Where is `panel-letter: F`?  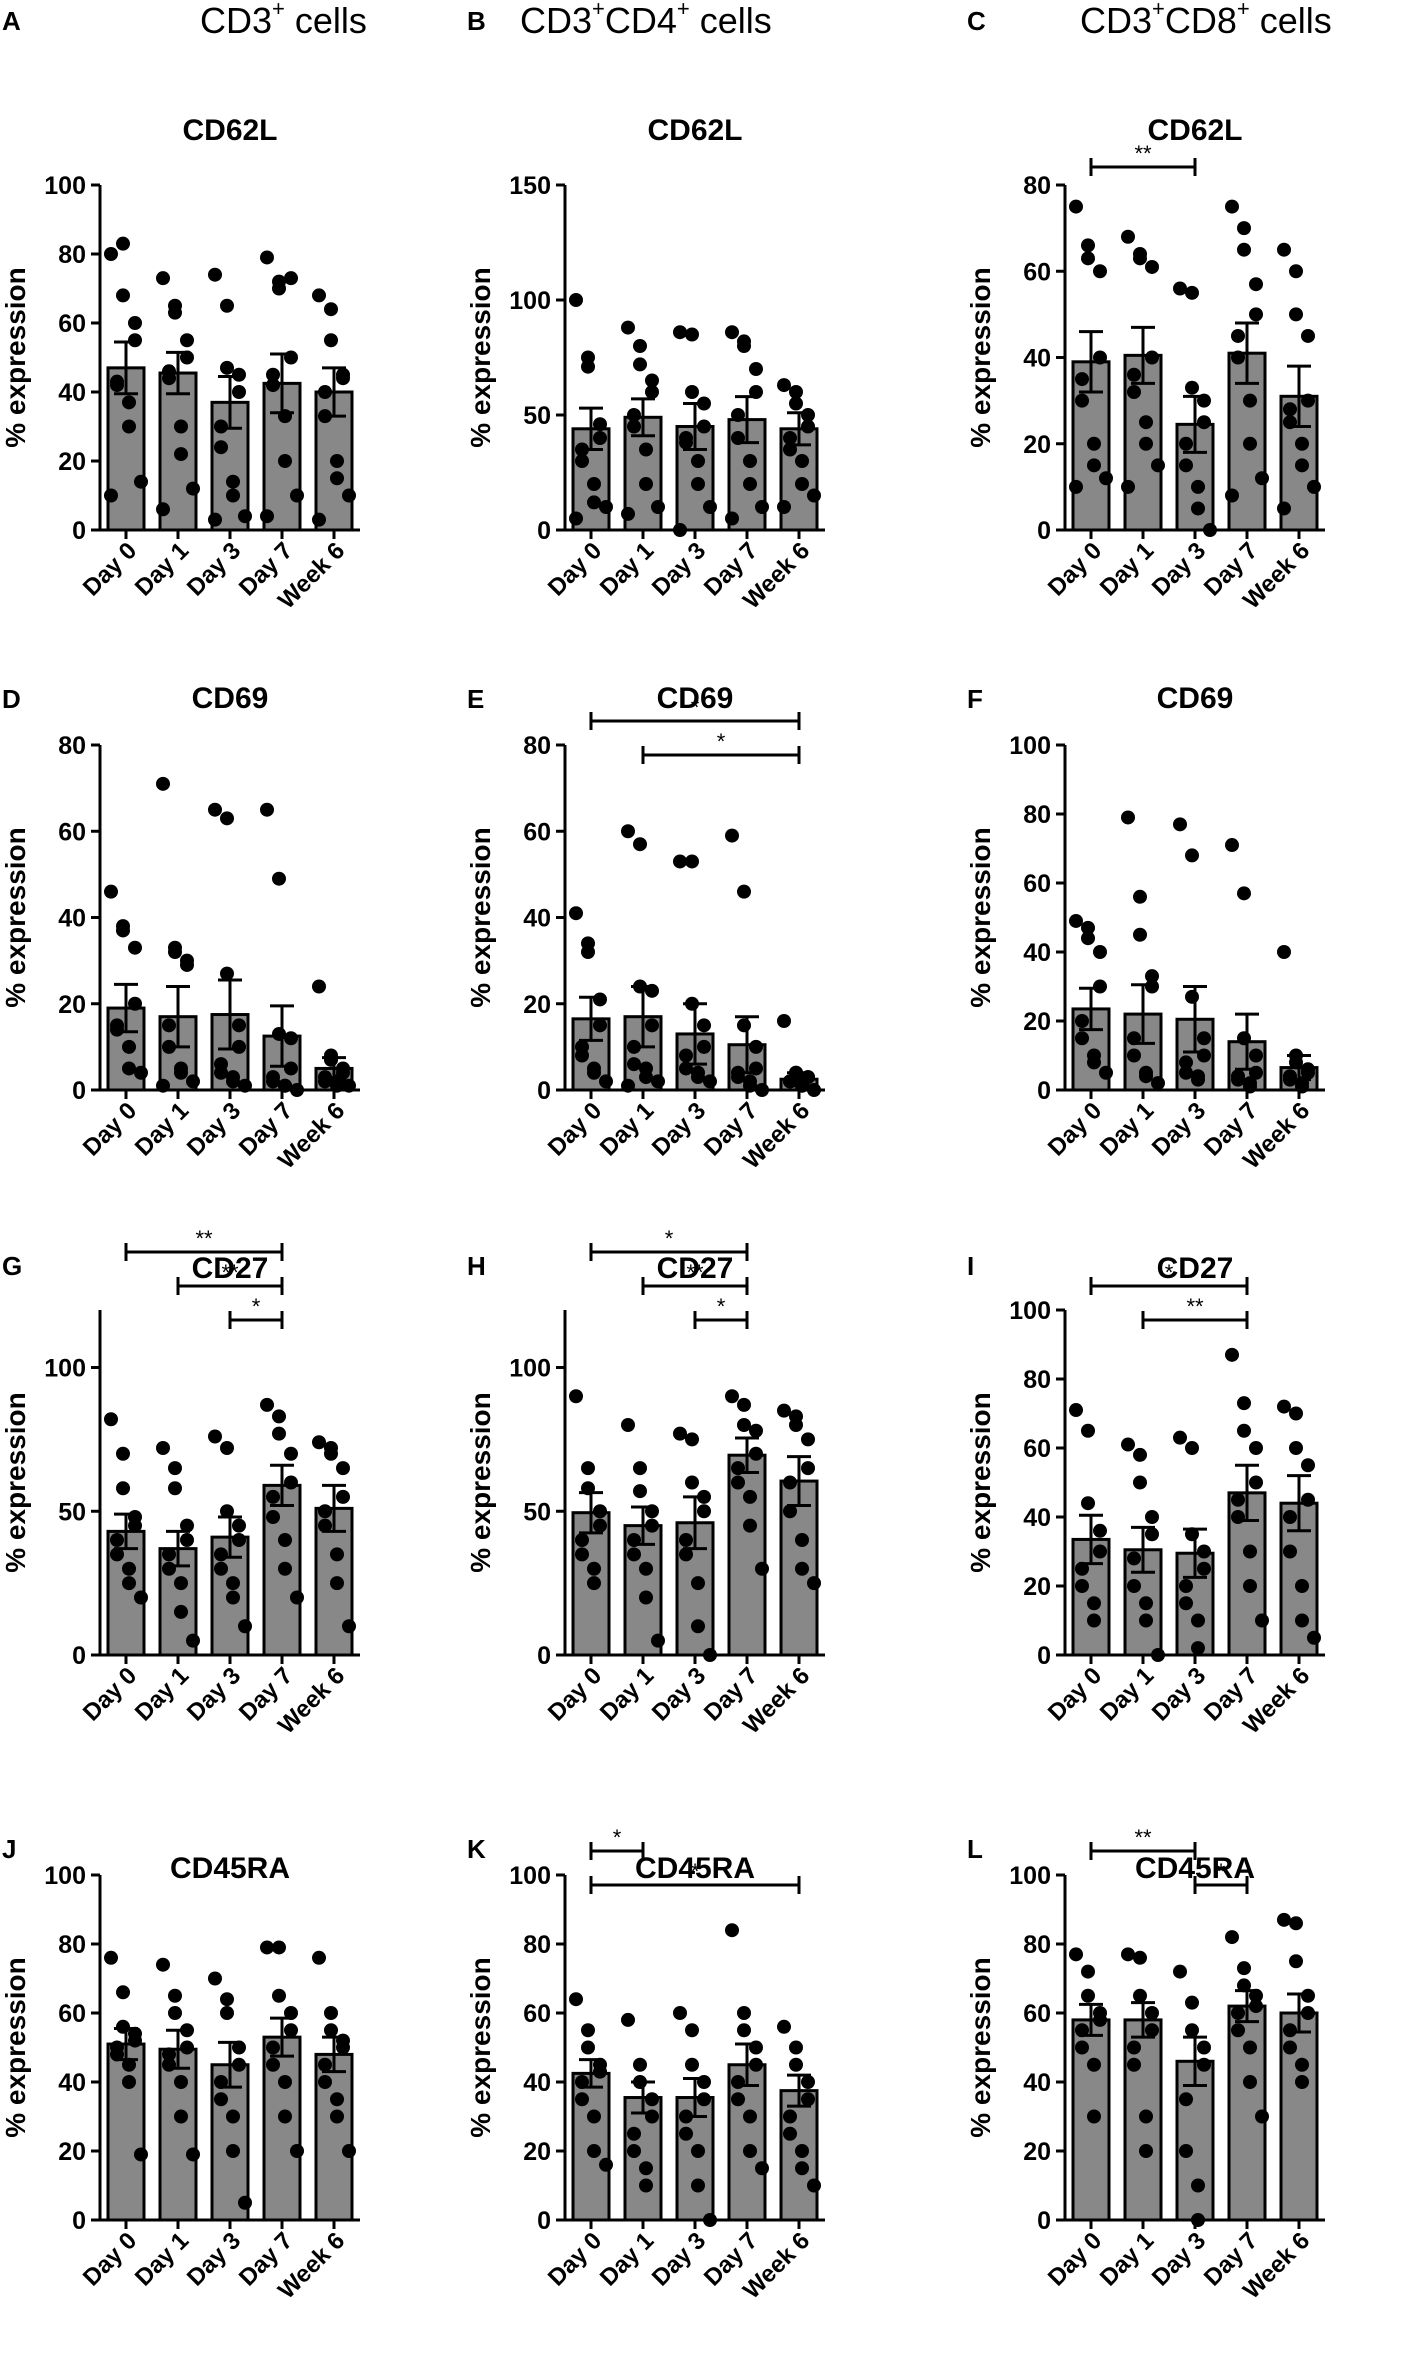 panel-letter: F is located at coordinates (975, 699).